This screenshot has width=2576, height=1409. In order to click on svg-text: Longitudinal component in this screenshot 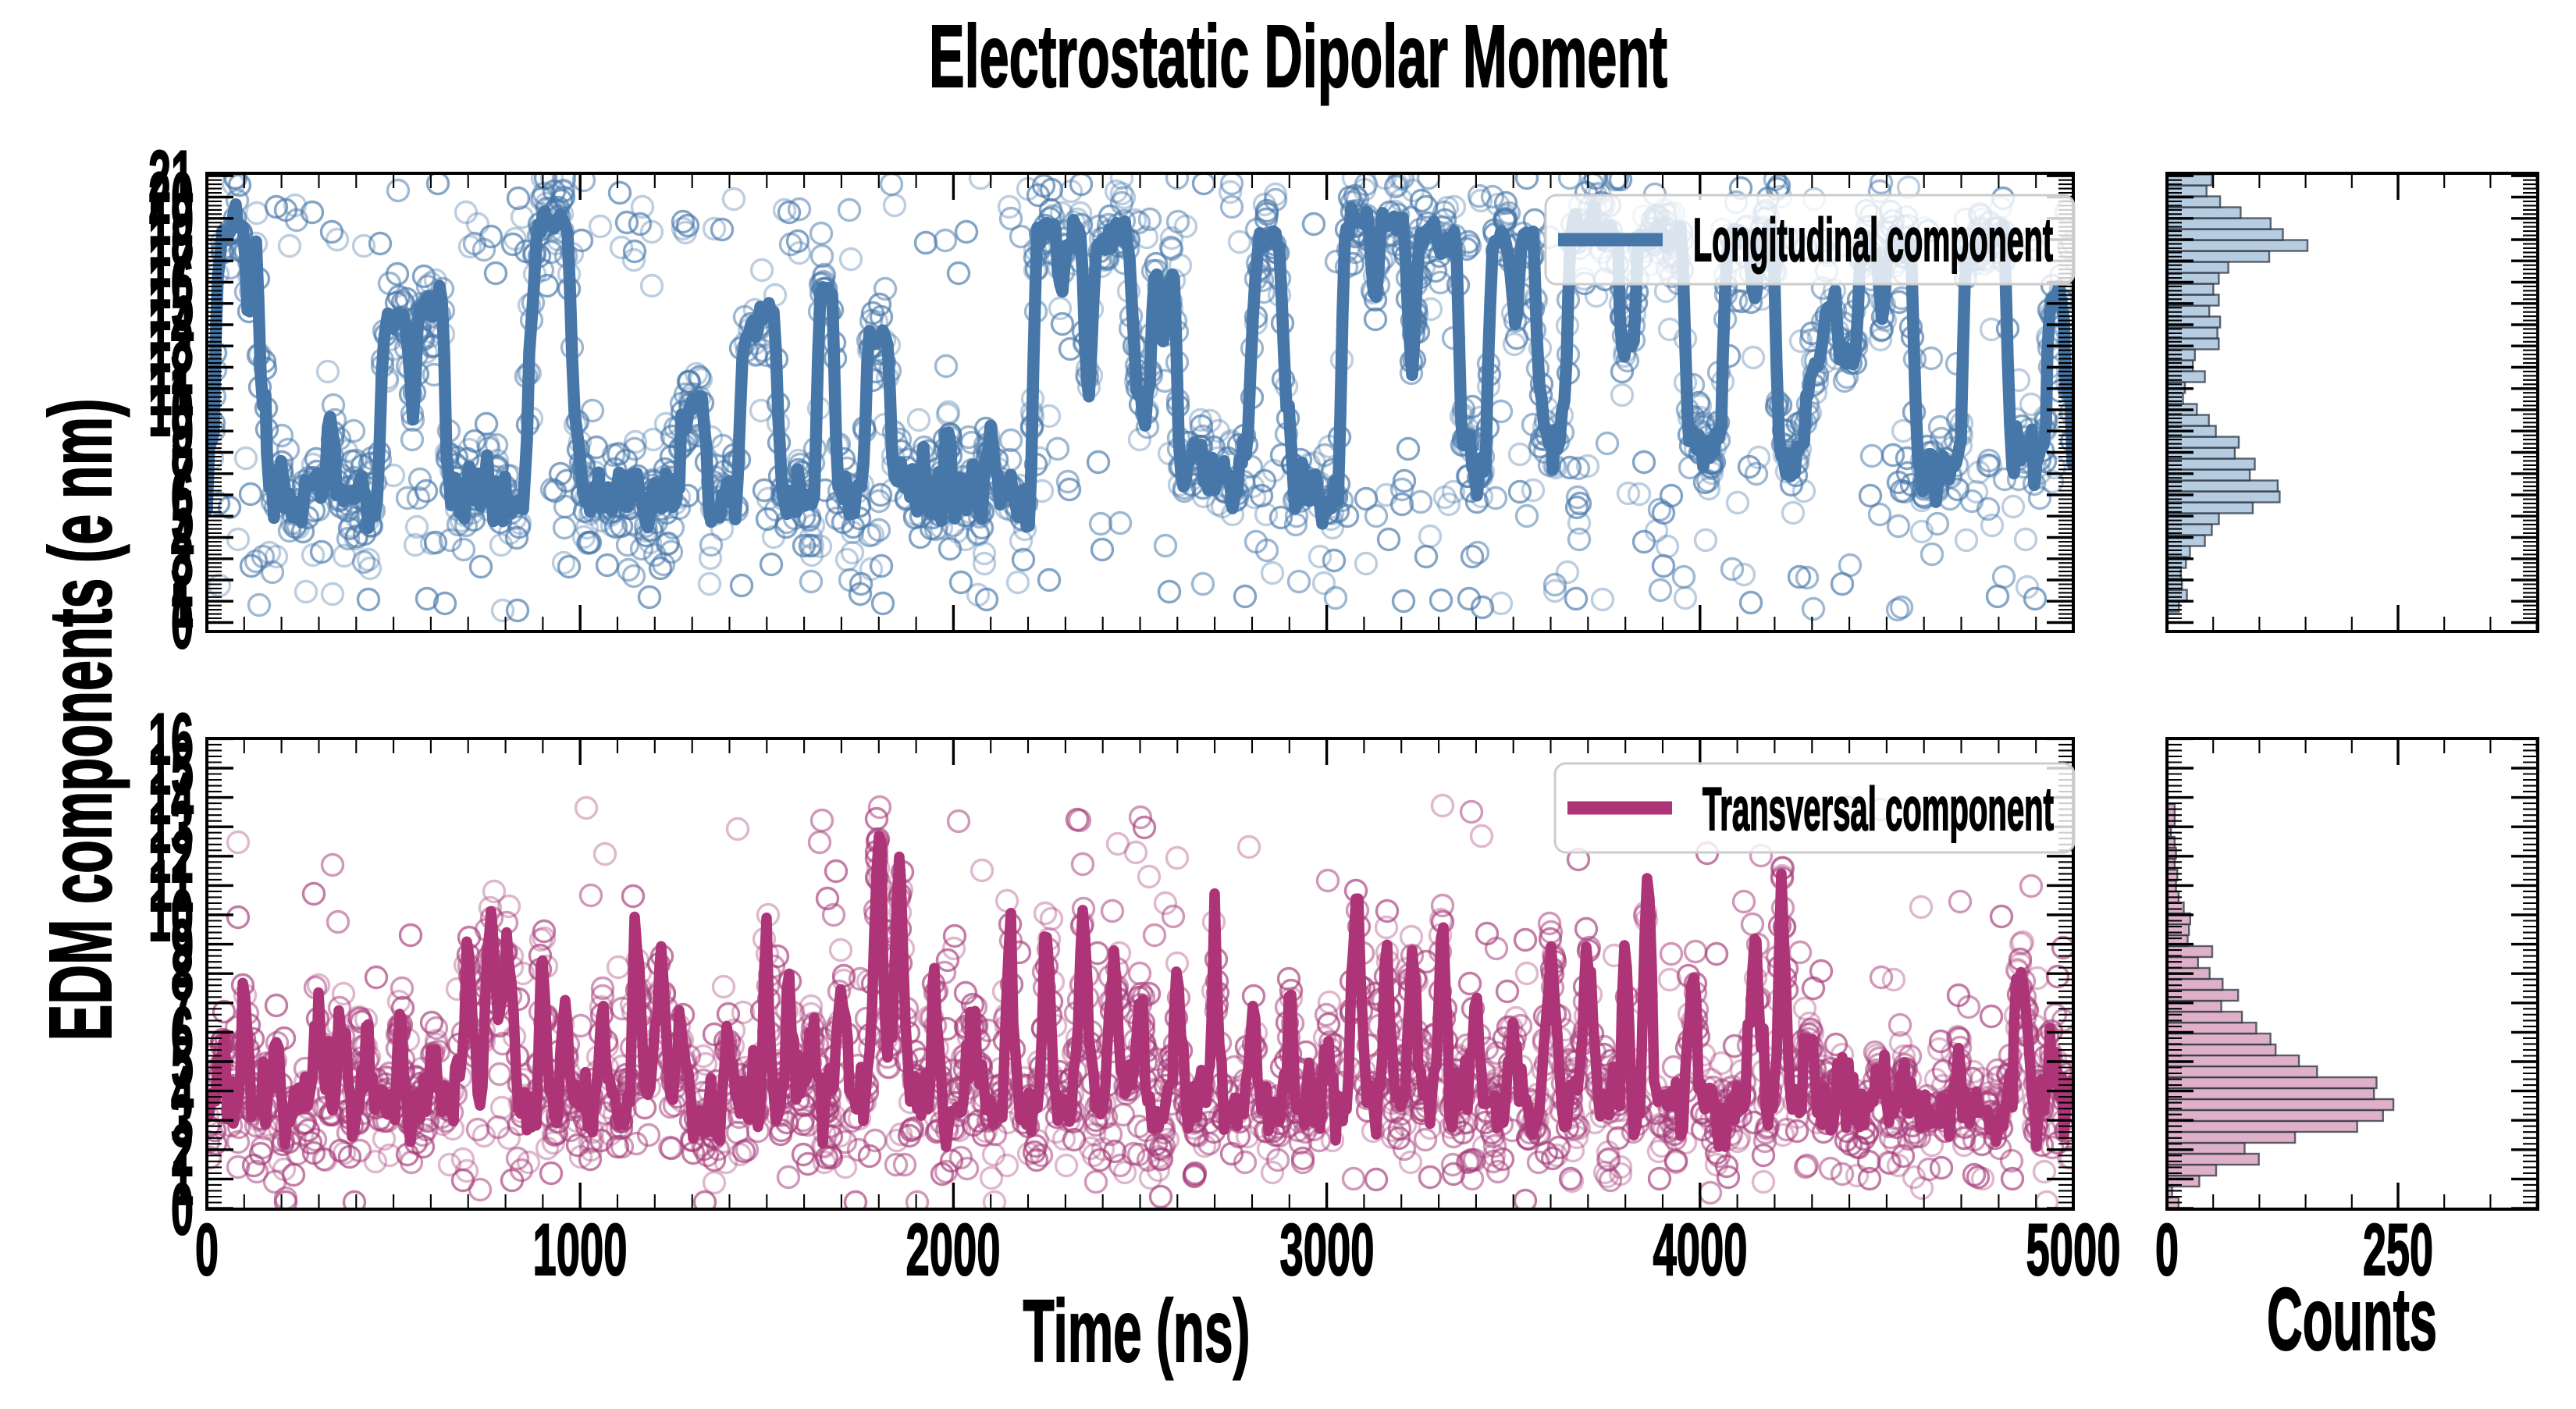, I will do `click(1873, 239)`.